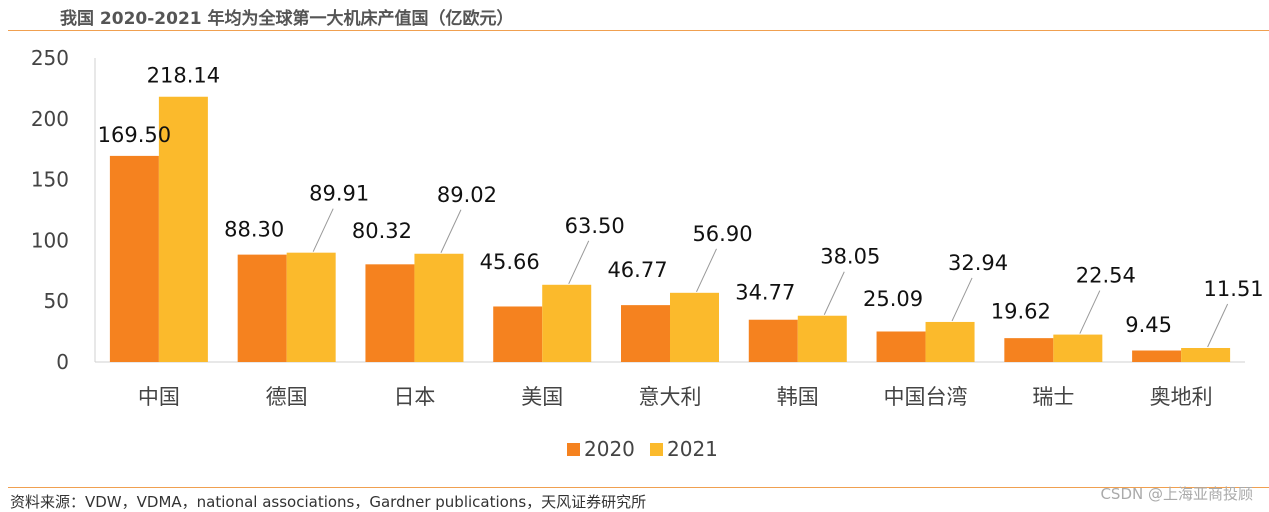 Image resolution: width=1269 pixels, height=512 pixels. Describe the element at coordinates (542, 397) in the screenshot. I see `x-tick-label: 美国` at that location.